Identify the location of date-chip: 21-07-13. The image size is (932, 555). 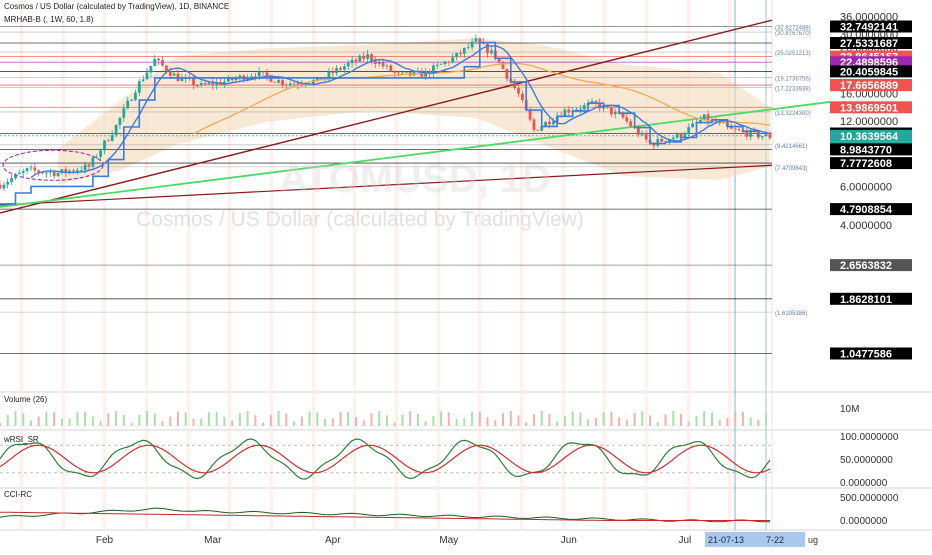
(726, 540).